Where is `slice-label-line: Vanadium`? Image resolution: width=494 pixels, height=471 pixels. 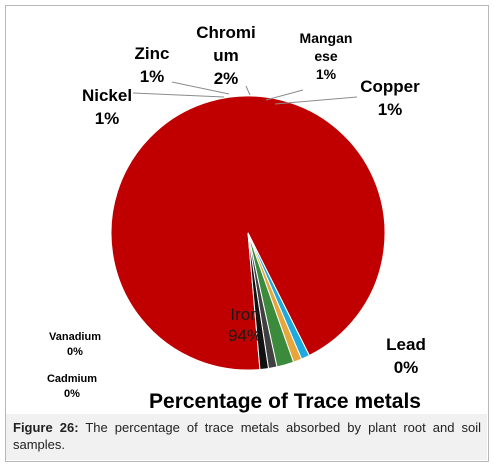 slice-label-line: Vanadium is located at coordinates (75, 337).